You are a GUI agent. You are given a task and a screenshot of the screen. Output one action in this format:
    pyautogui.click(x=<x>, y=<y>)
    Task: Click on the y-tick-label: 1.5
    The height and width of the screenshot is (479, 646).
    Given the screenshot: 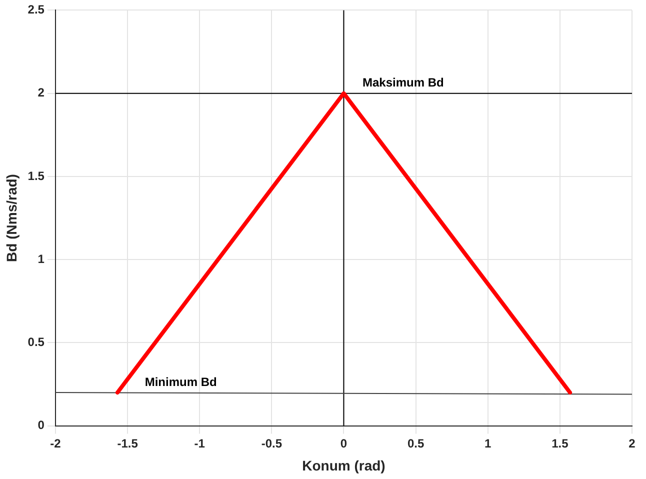 What is the action you would take?
    pyautogui.click(x=36, y=175)
    